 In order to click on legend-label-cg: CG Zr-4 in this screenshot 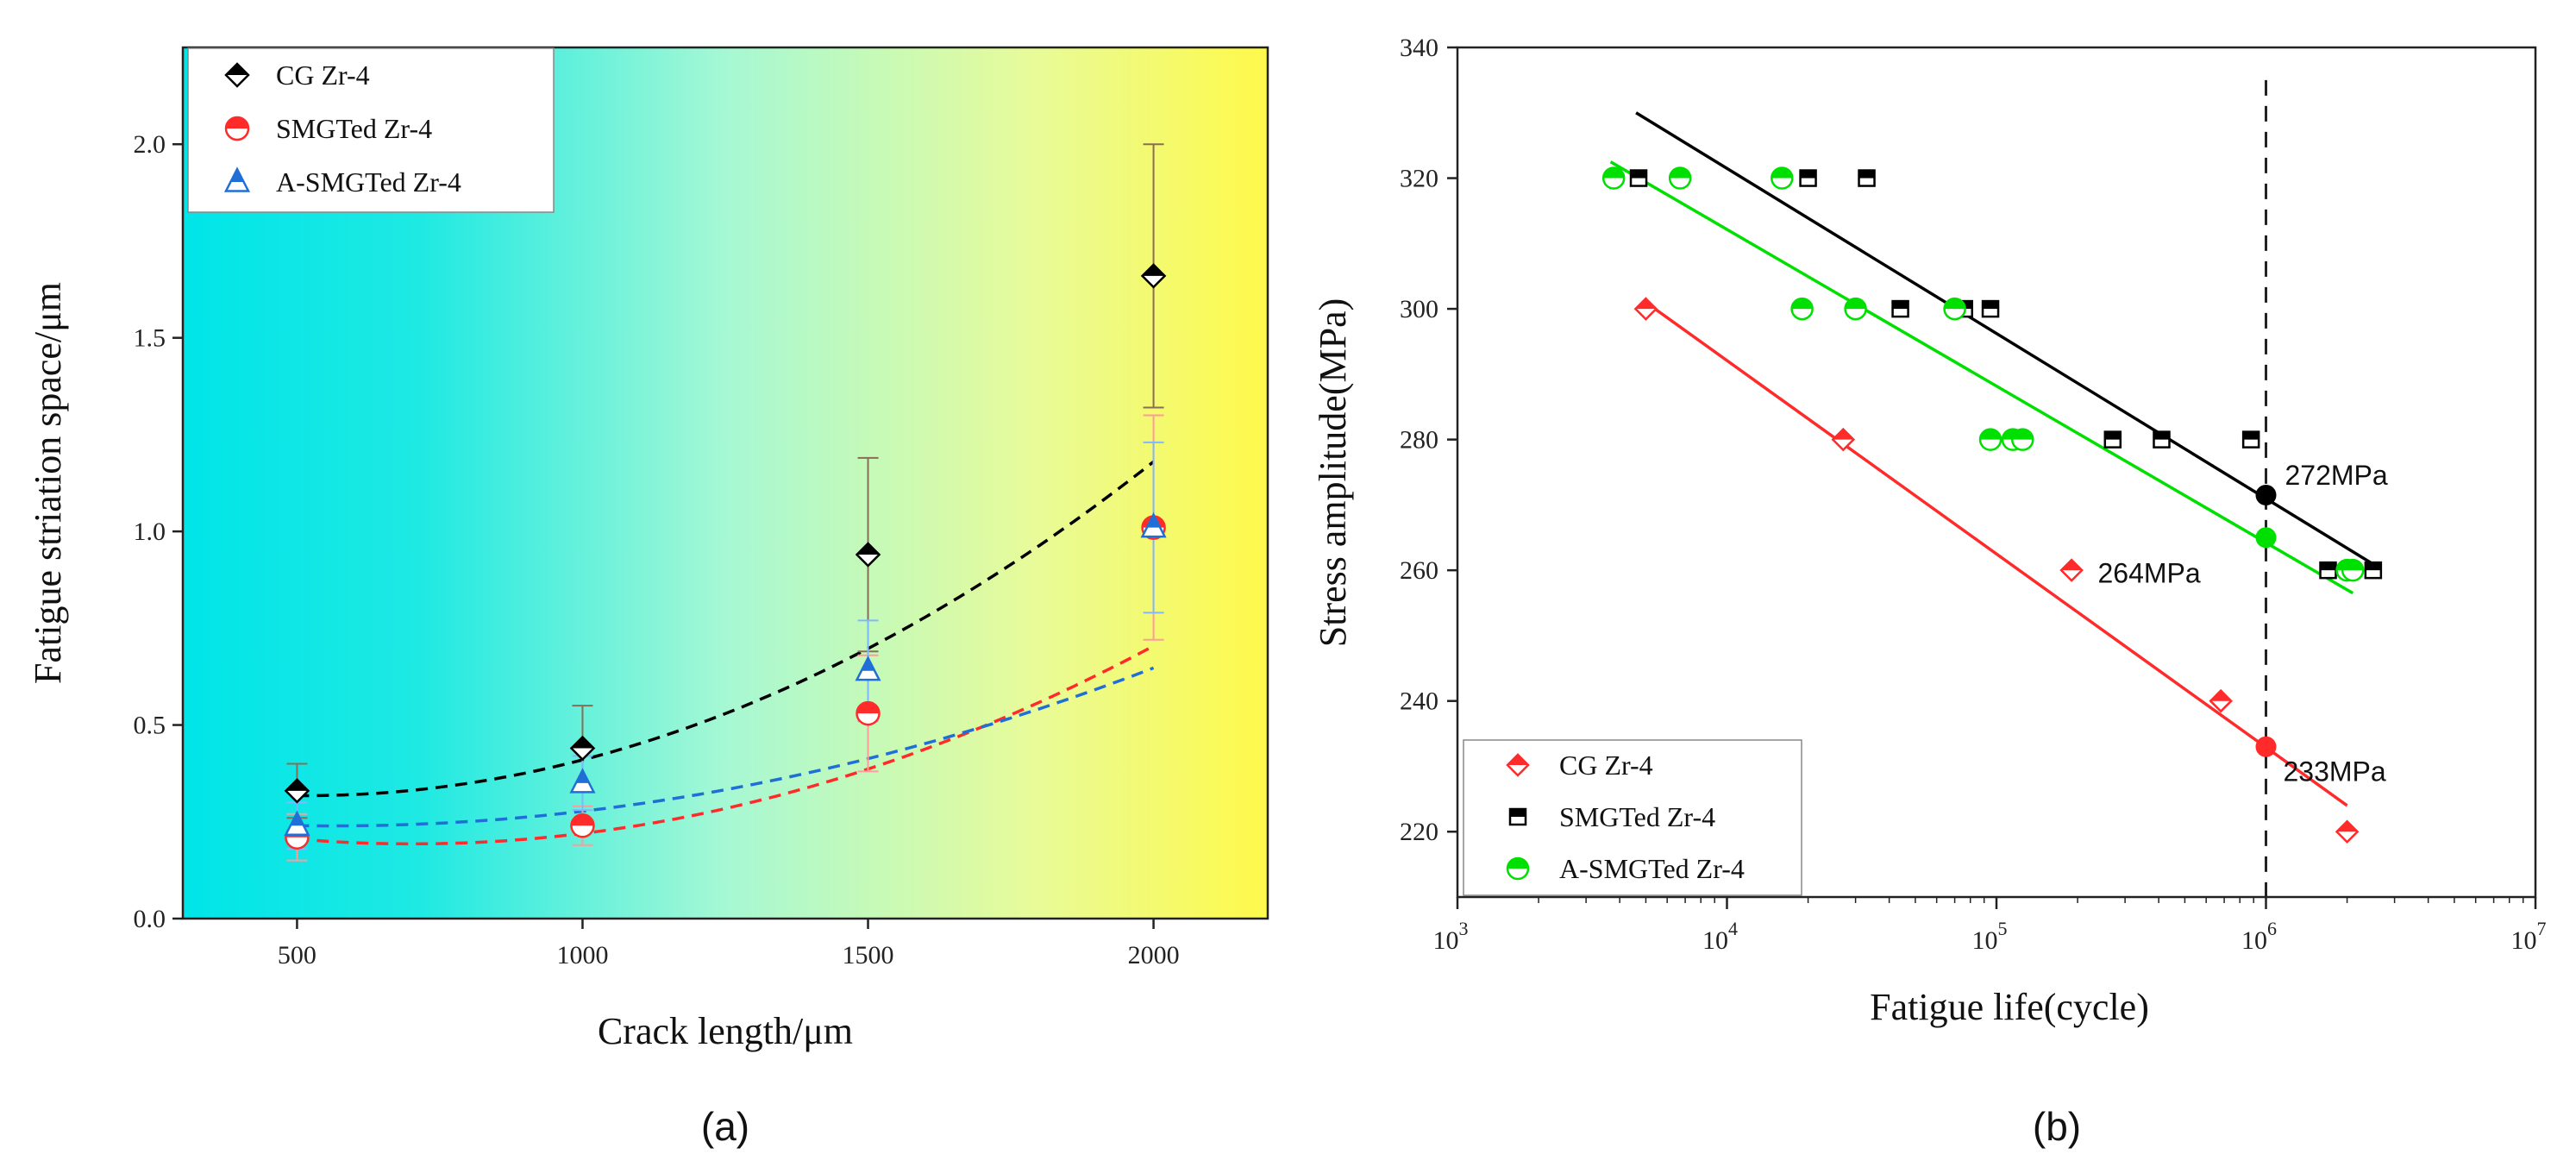, I will do `click(323, 75)`.